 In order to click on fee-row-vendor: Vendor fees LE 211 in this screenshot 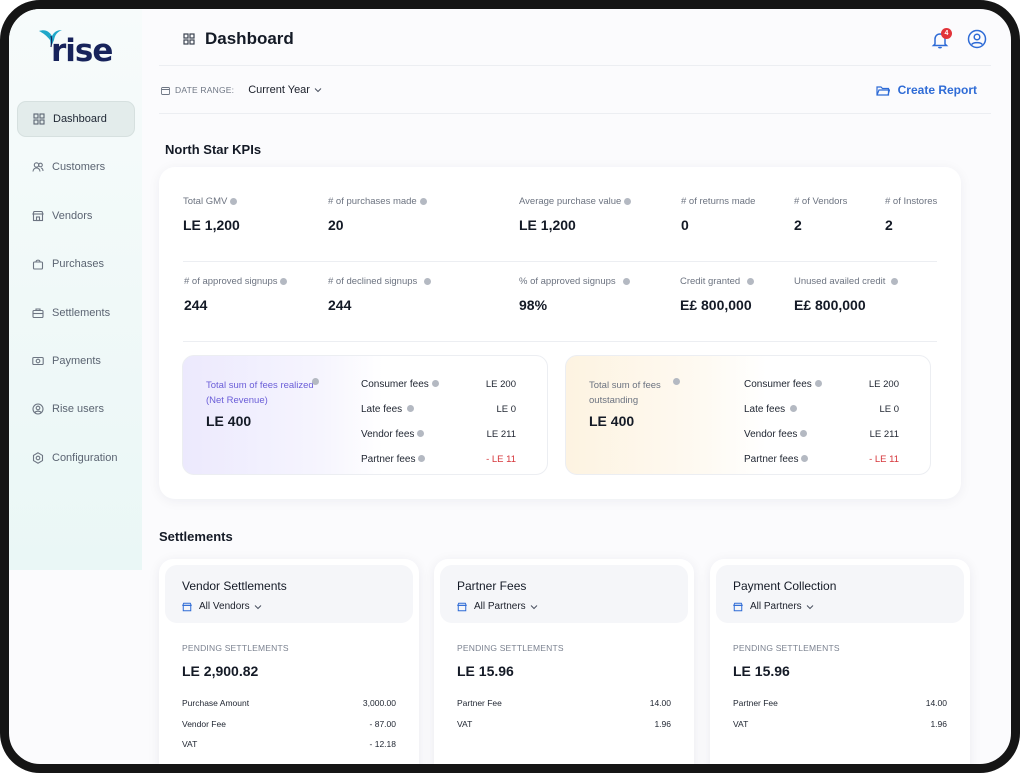, I will do `click(821, 434)`.